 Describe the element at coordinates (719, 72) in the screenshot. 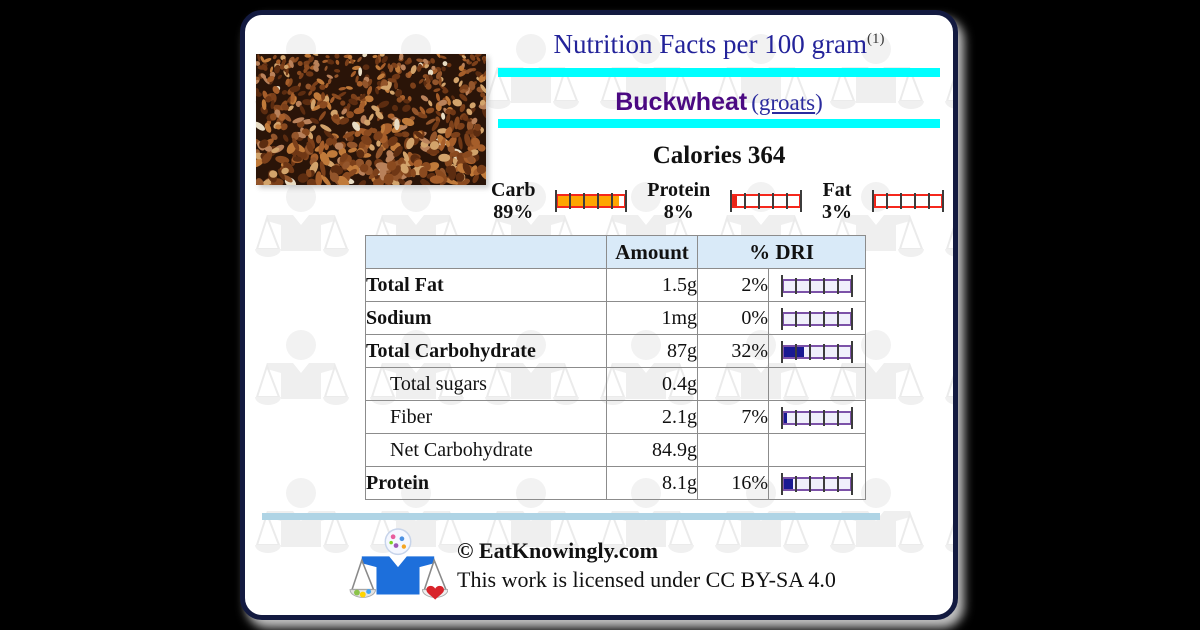

I see `cyan-divider-top` at that location.